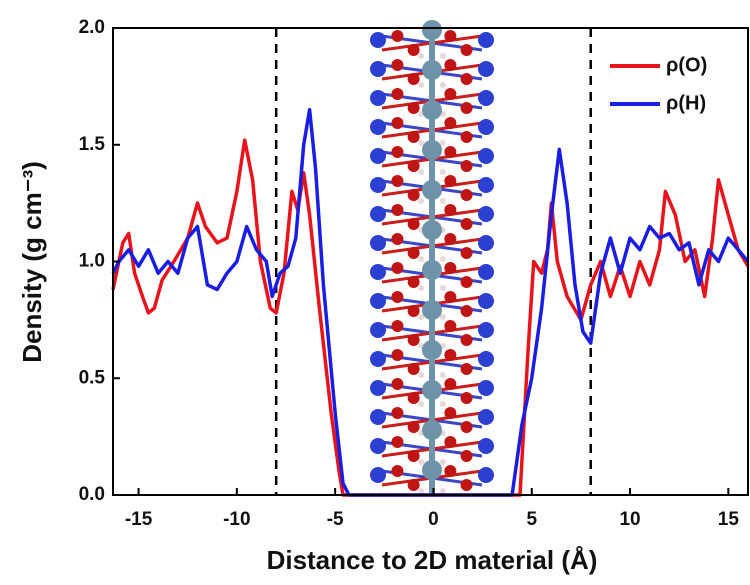 This screenshot has height=585, width=750. I want to click on y-tick-label: 0.0, so click(92, 494).